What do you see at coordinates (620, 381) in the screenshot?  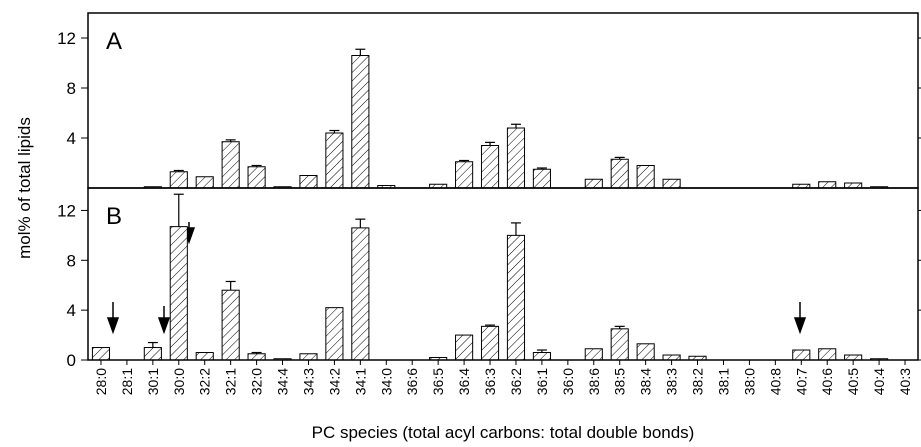 I see `x-tick-label: 38:5` at bounding box center [620, 381].